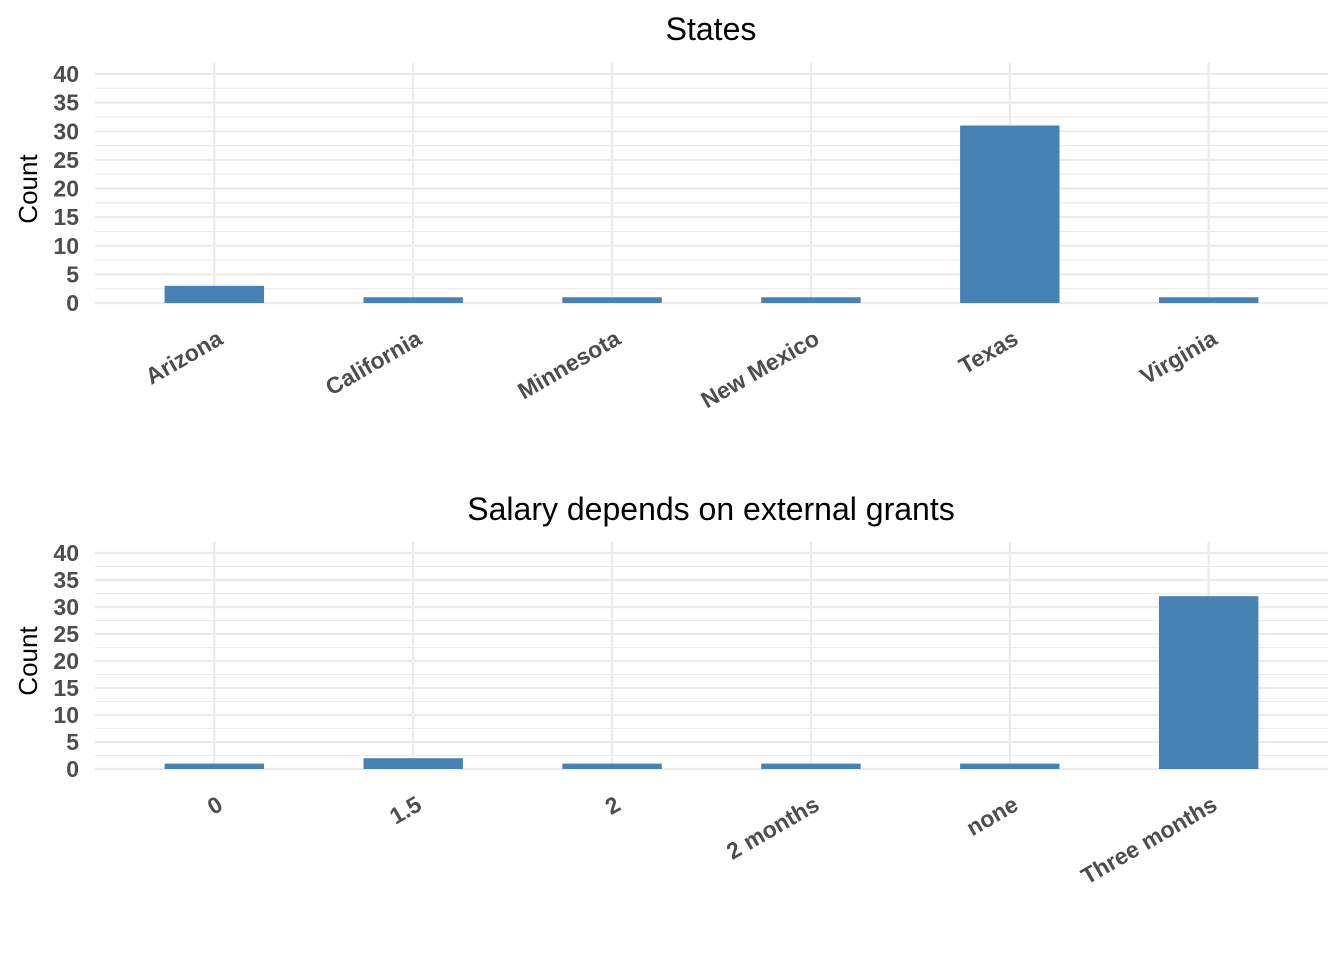  I want to click on bar-texas, so click(1010, 214).